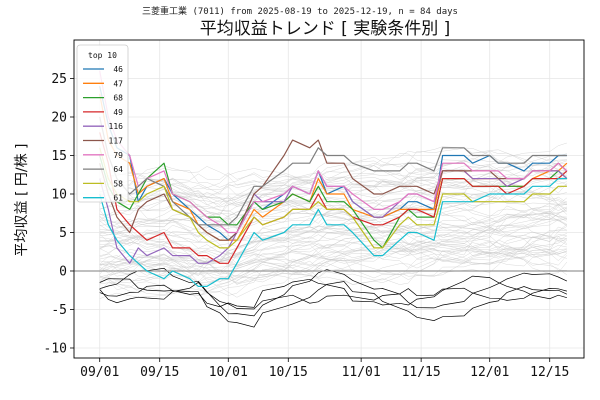  What do you see at coordinates (99, 372) in the screenshot?
I see `x-tick-label: 09/01` at bounding box center [99, 372].